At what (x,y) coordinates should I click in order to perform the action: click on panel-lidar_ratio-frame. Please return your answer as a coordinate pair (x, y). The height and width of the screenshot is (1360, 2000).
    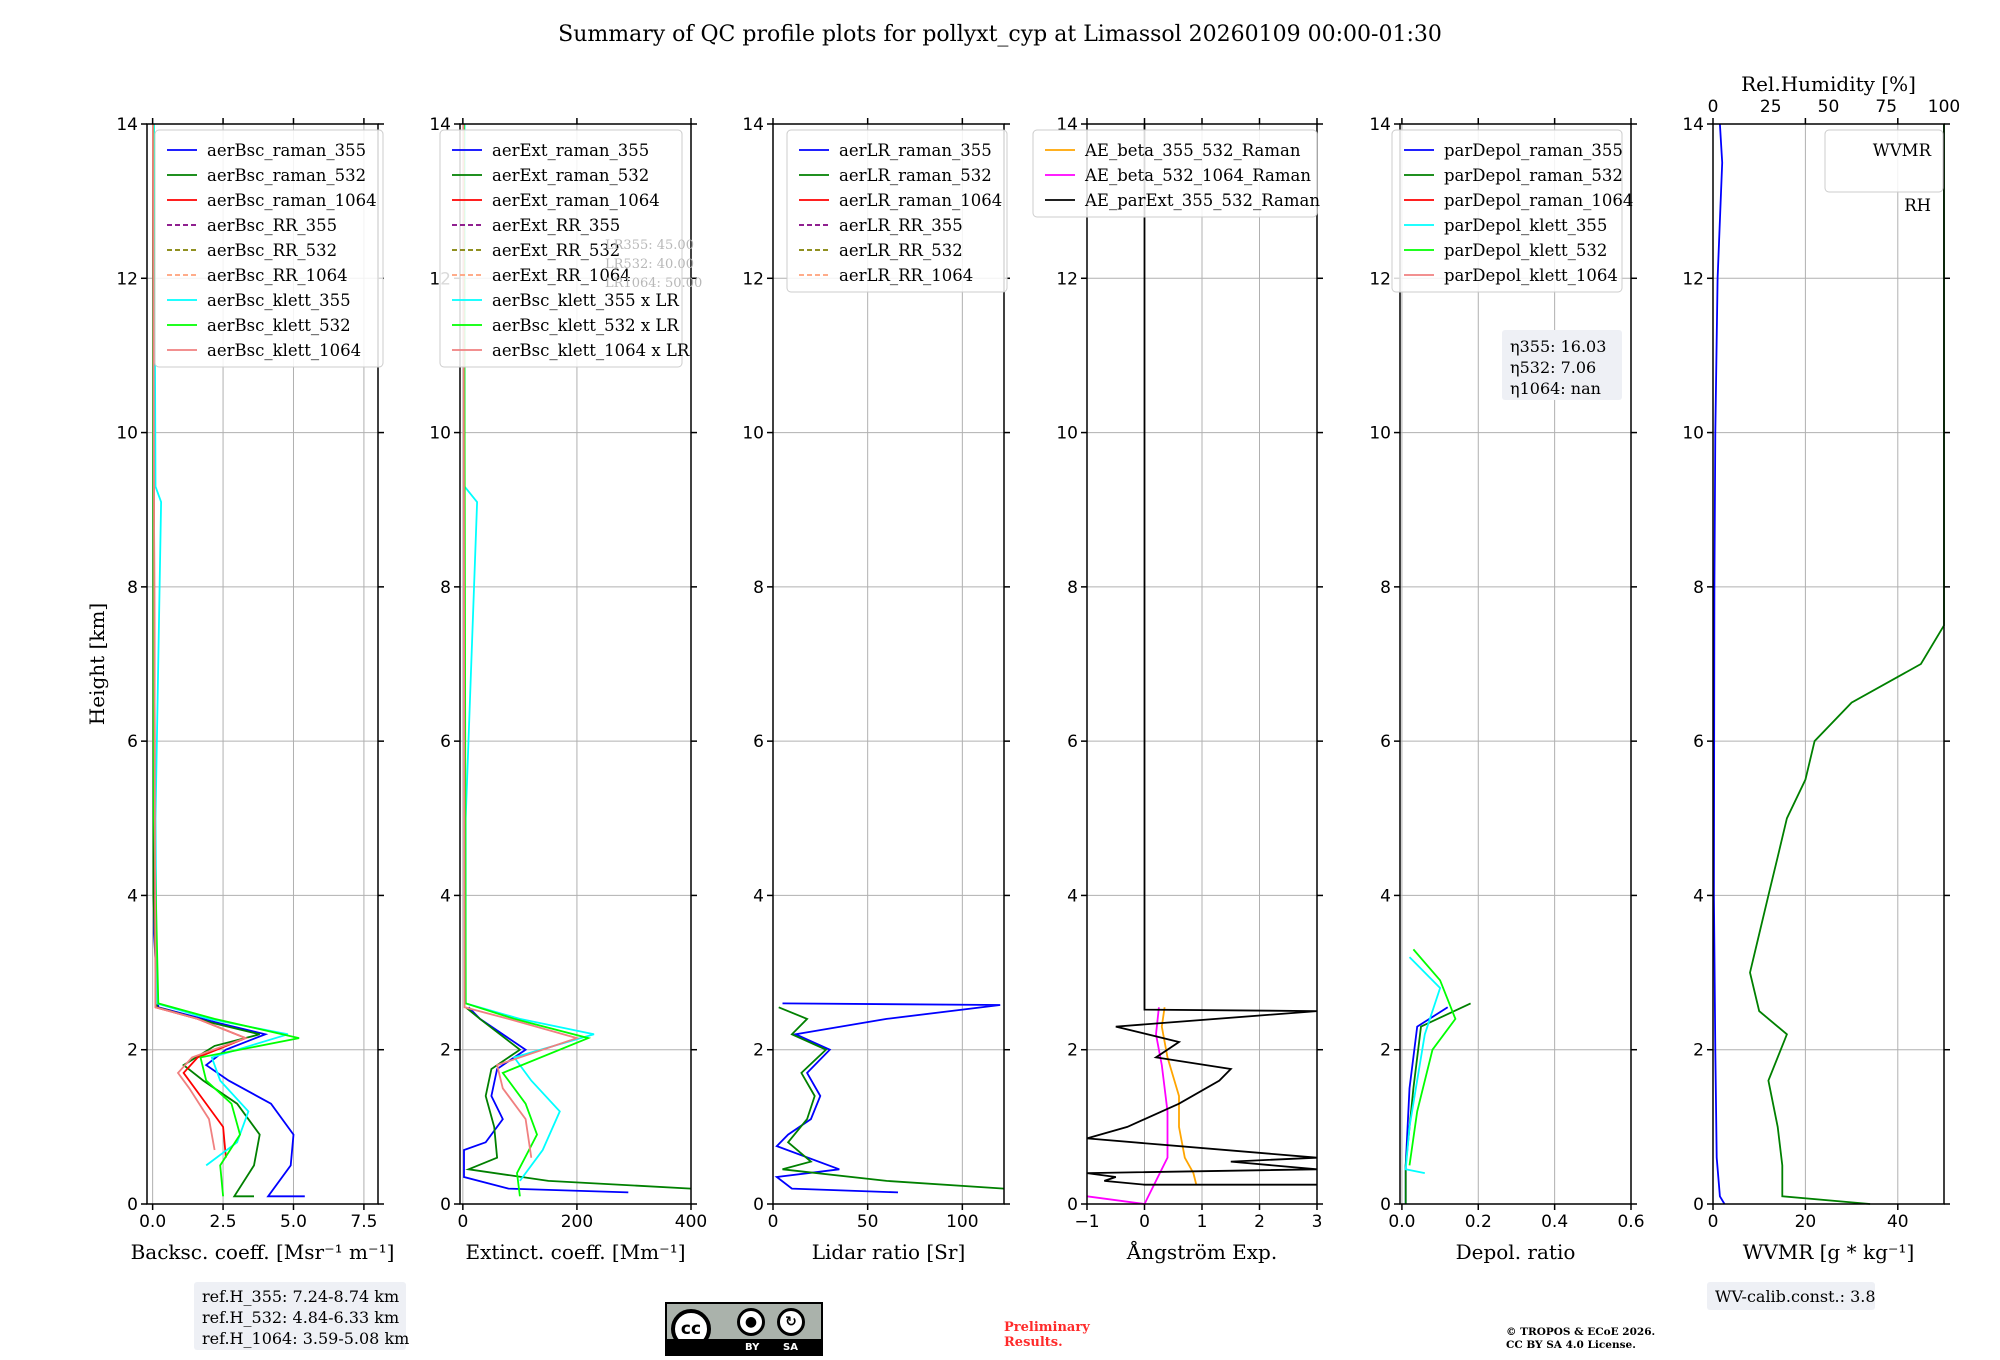
    Looking at the image, I should click on (888, 664).